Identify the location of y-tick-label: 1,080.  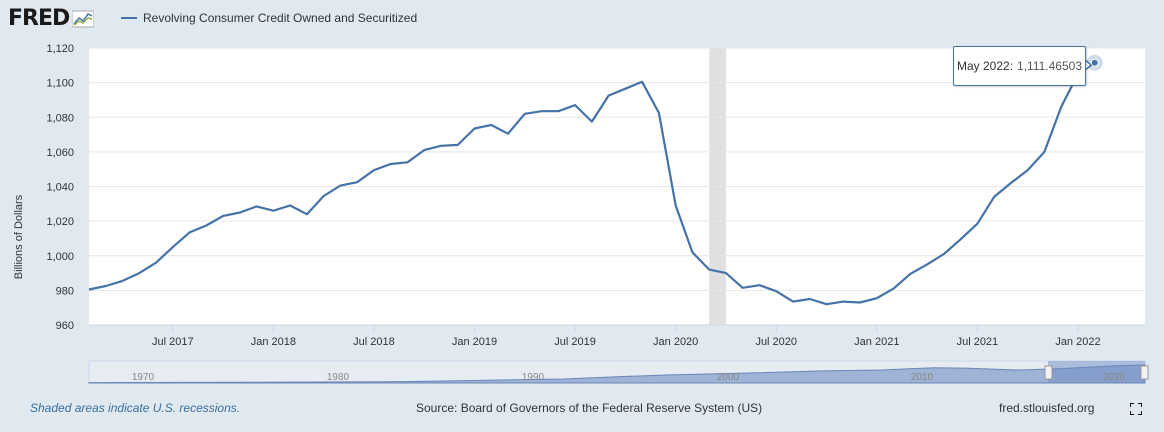
(60, 118).